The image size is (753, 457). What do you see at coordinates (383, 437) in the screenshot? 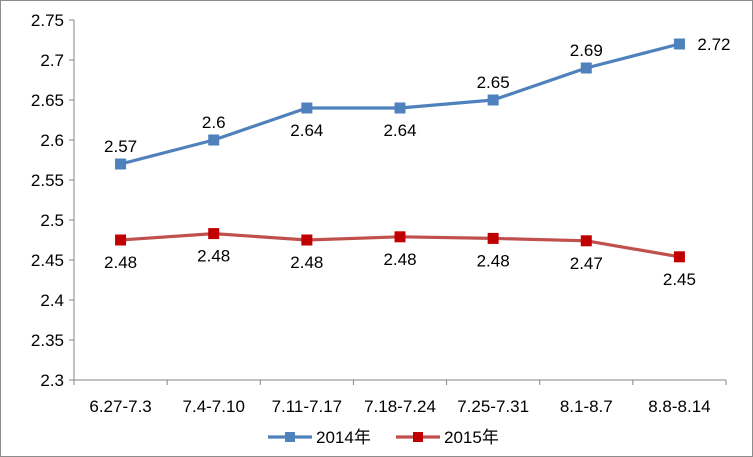
I see `legend: 2014年 2015年` at bounding box center [383, 437].